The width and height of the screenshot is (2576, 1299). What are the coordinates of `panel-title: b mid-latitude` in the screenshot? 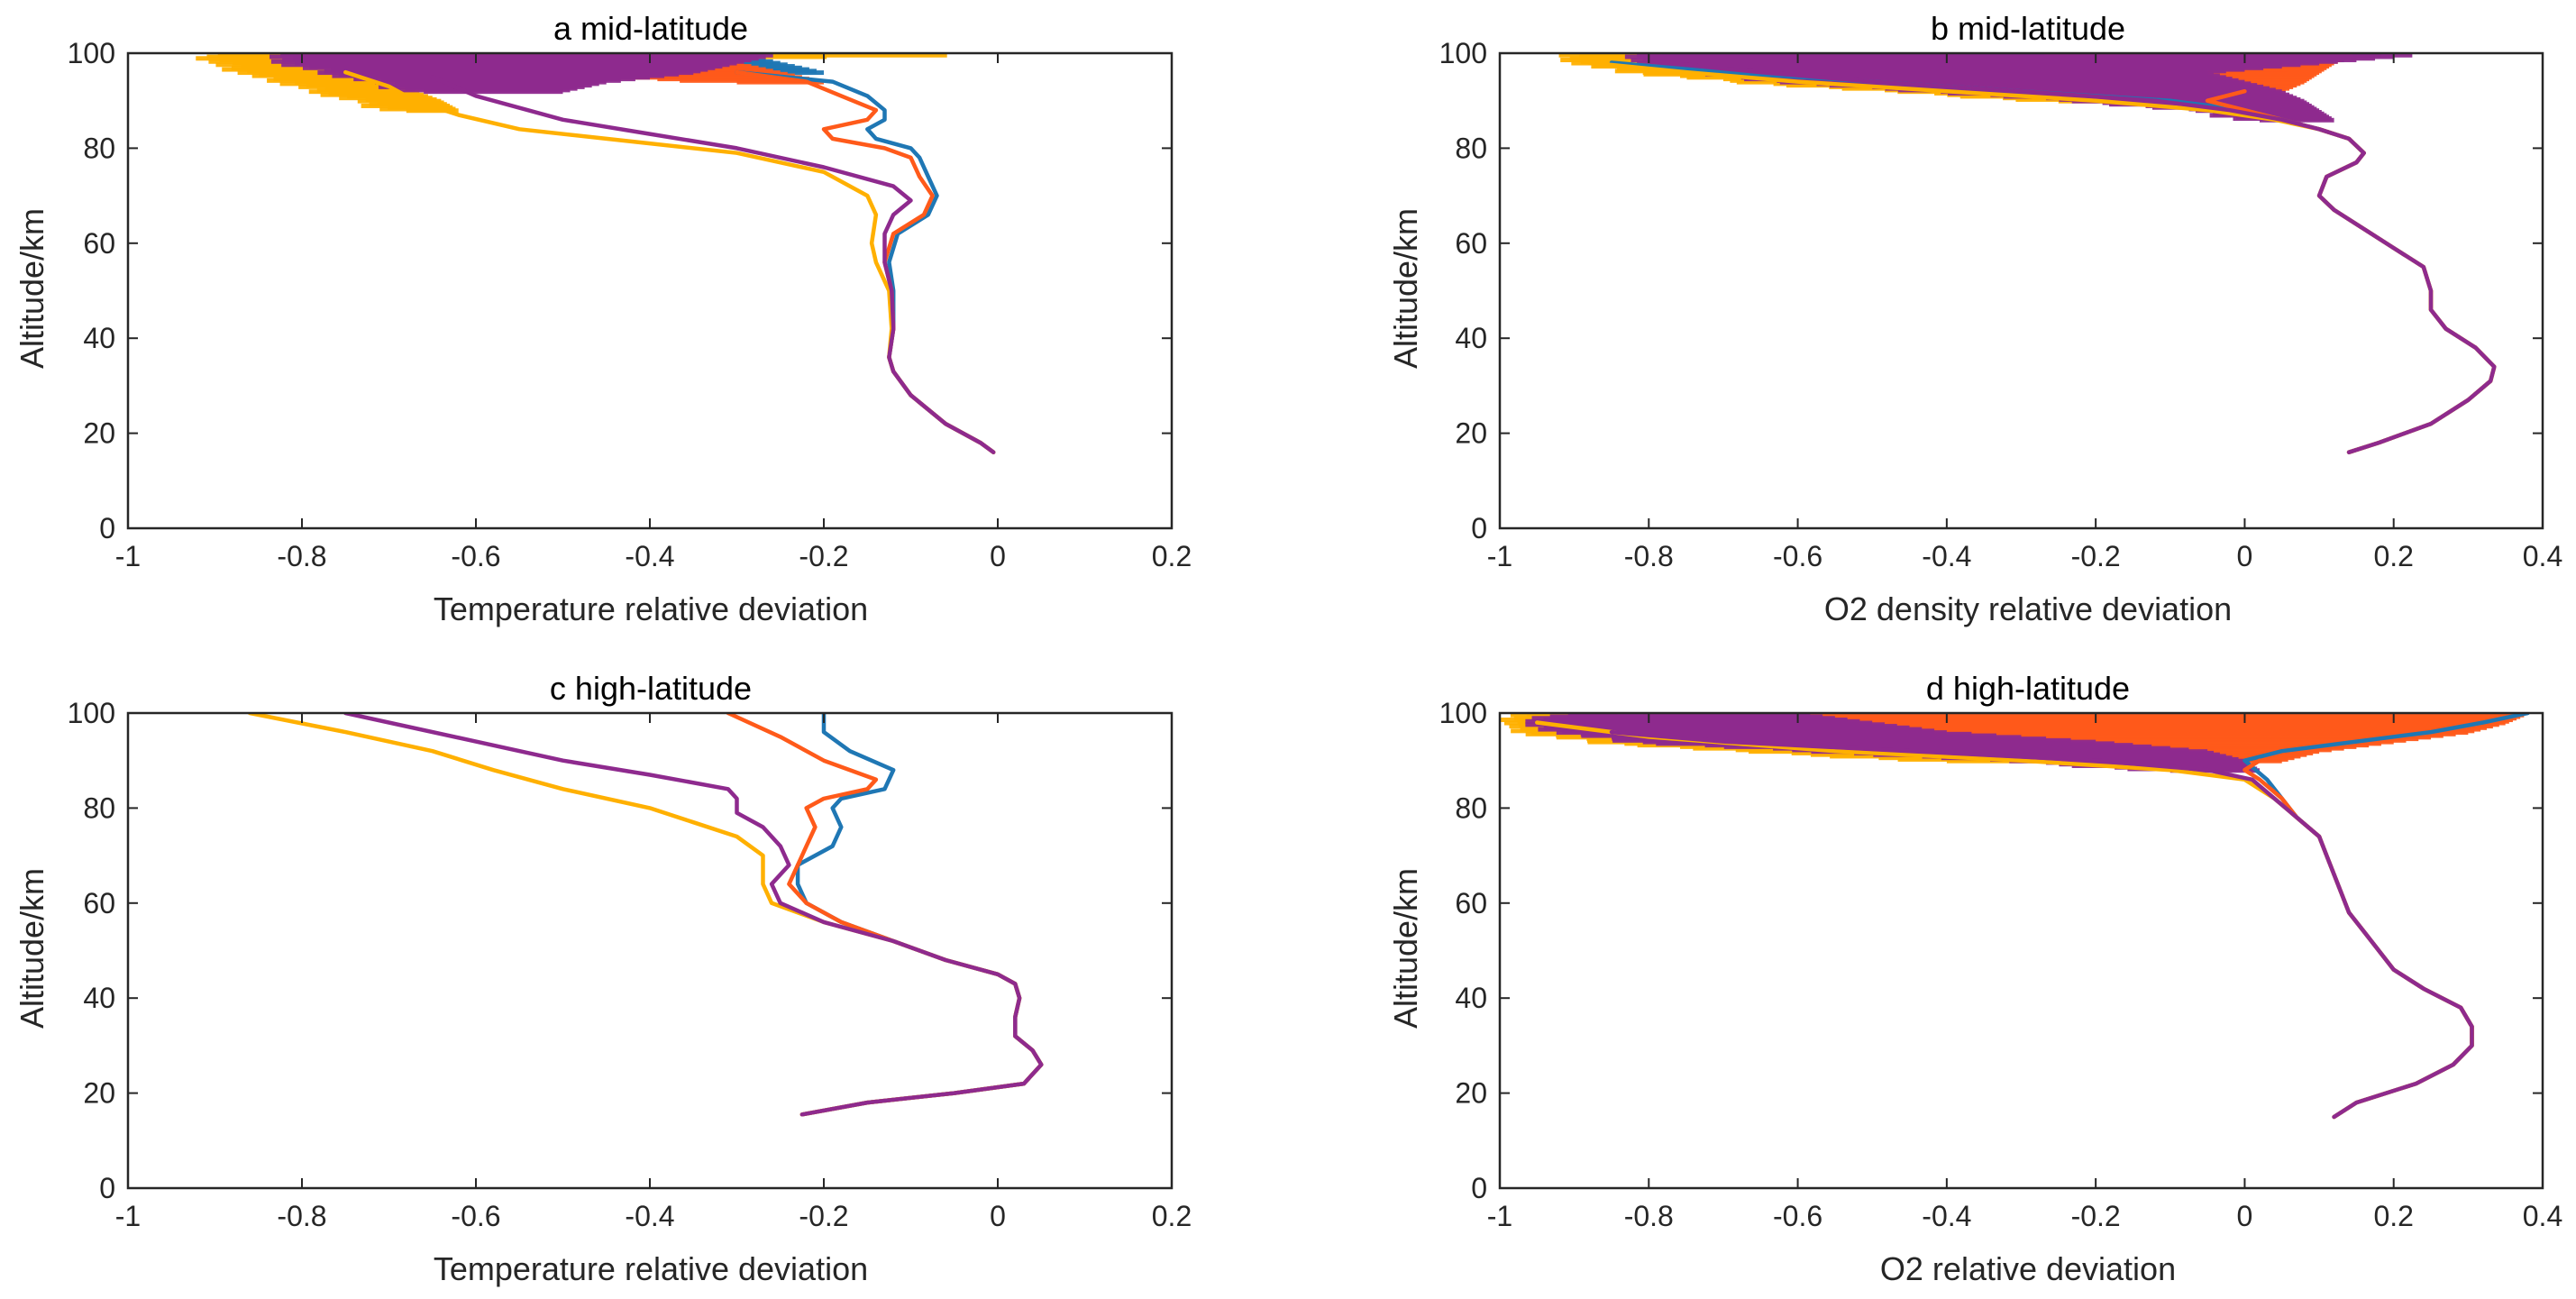 It's located at (2028, 29).